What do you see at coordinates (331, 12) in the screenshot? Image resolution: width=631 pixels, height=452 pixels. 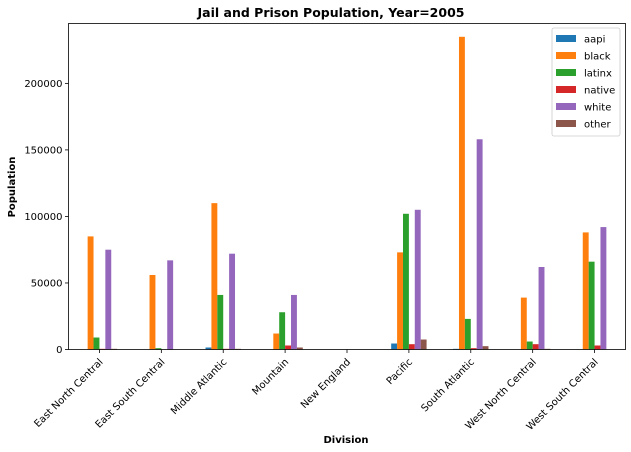 I see `chart-title: Jail and Prison Population, Year=2005` at bounding box center [331, 12].